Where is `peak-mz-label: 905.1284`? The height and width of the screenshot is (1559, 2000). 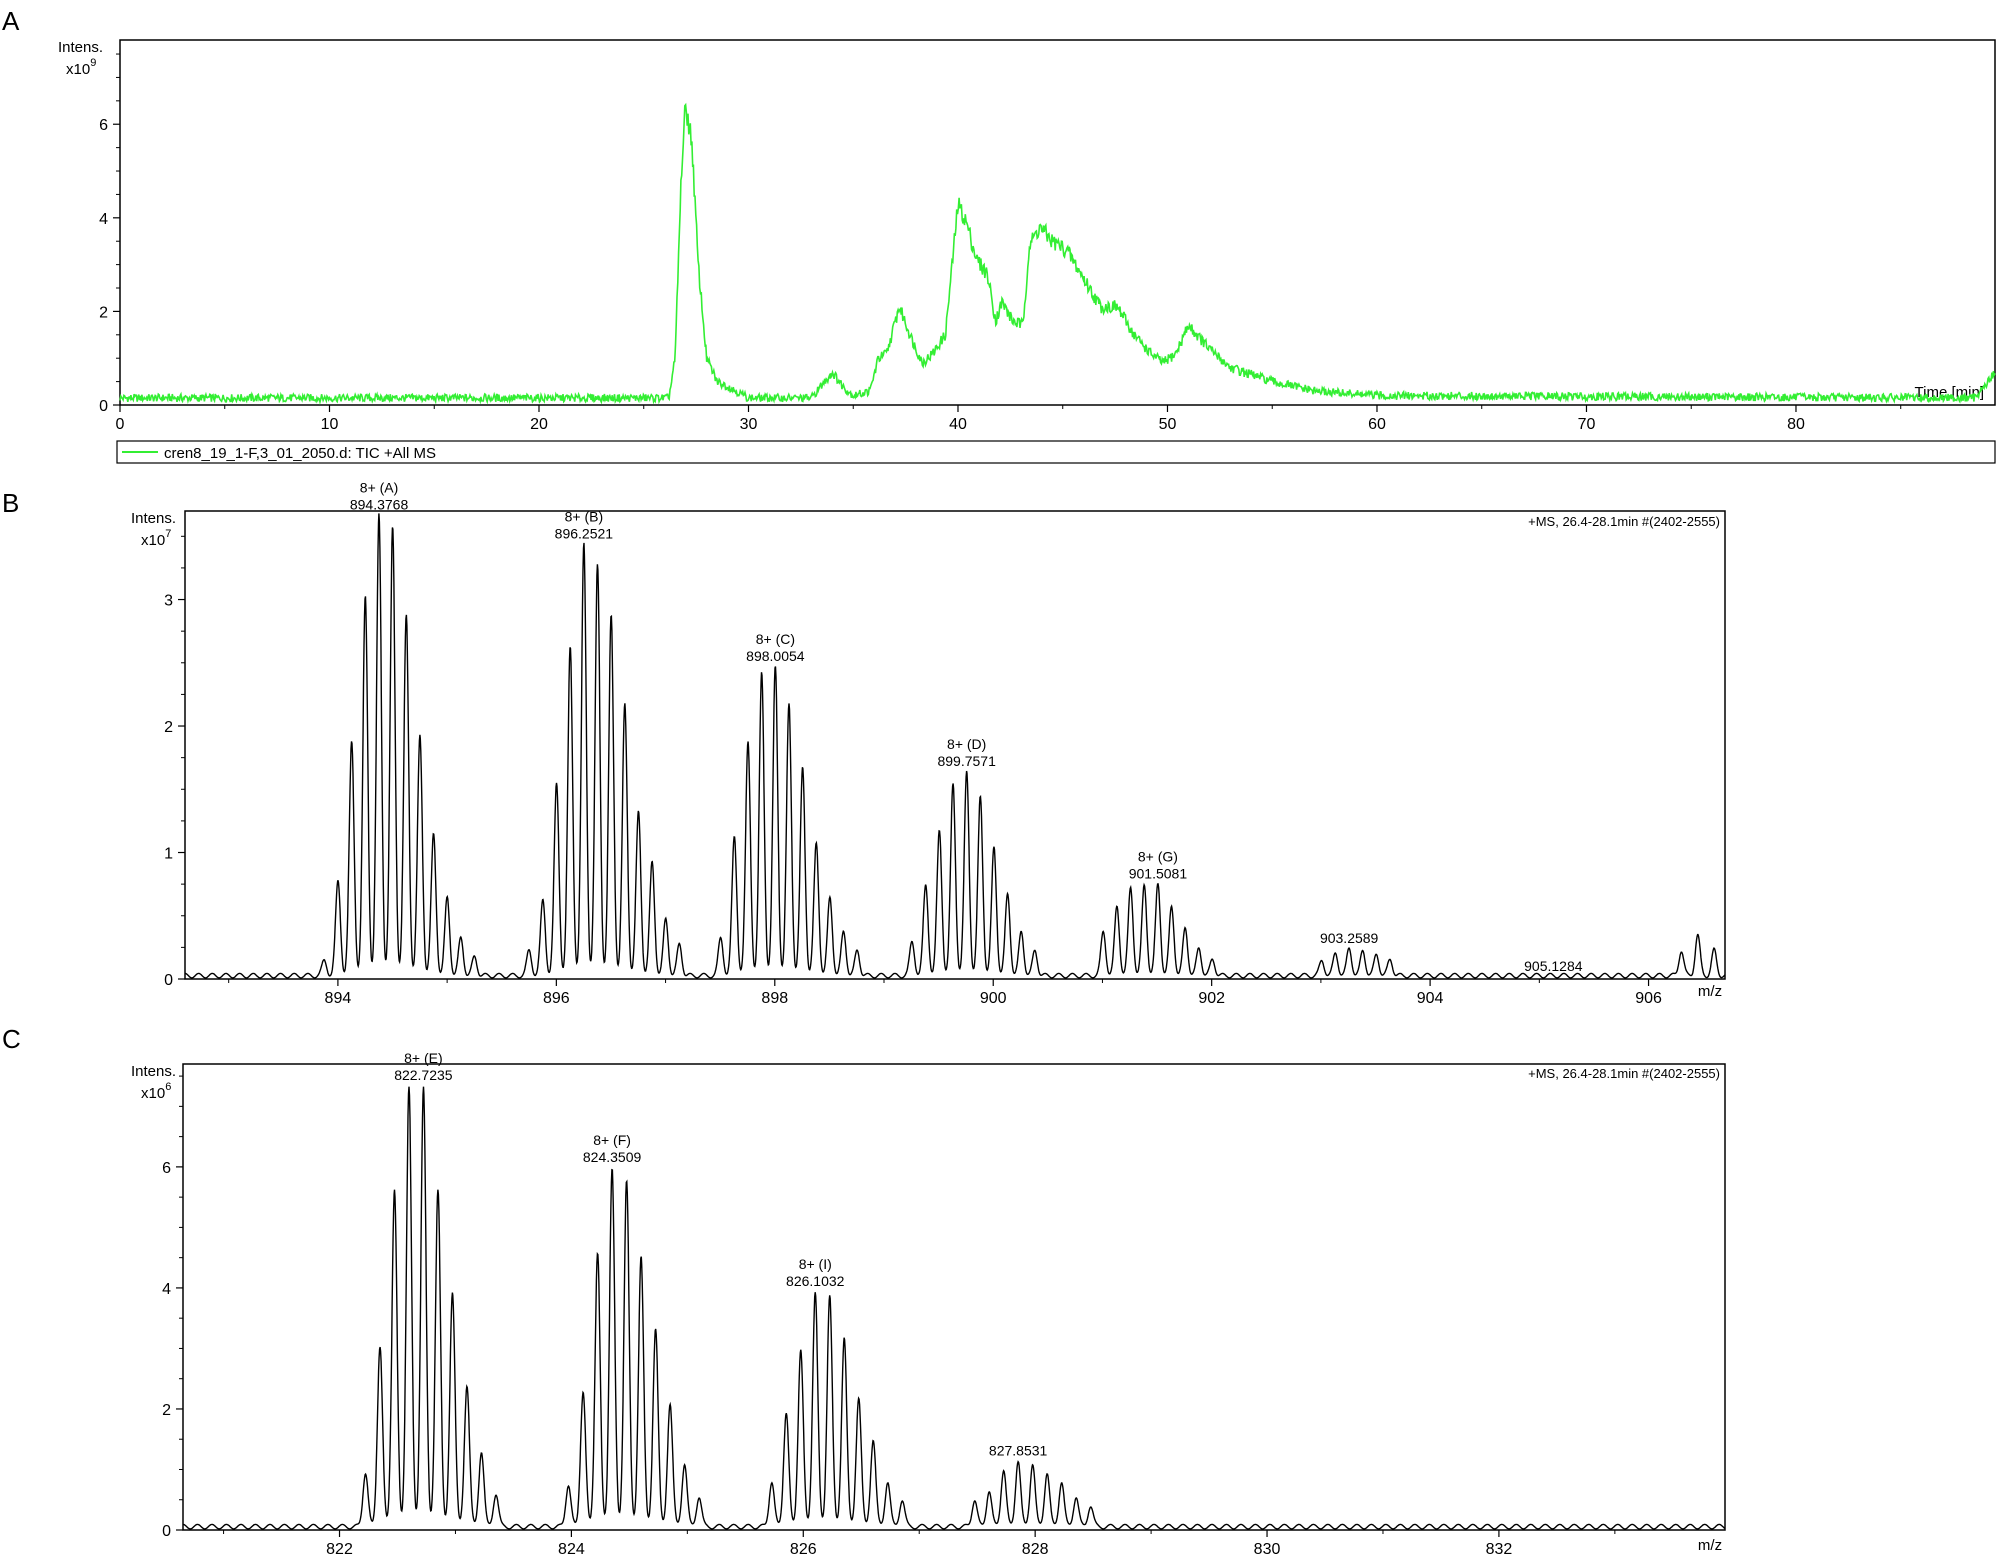
peak-mz-label: 905.1284 is located at coordinates (1553, 966).